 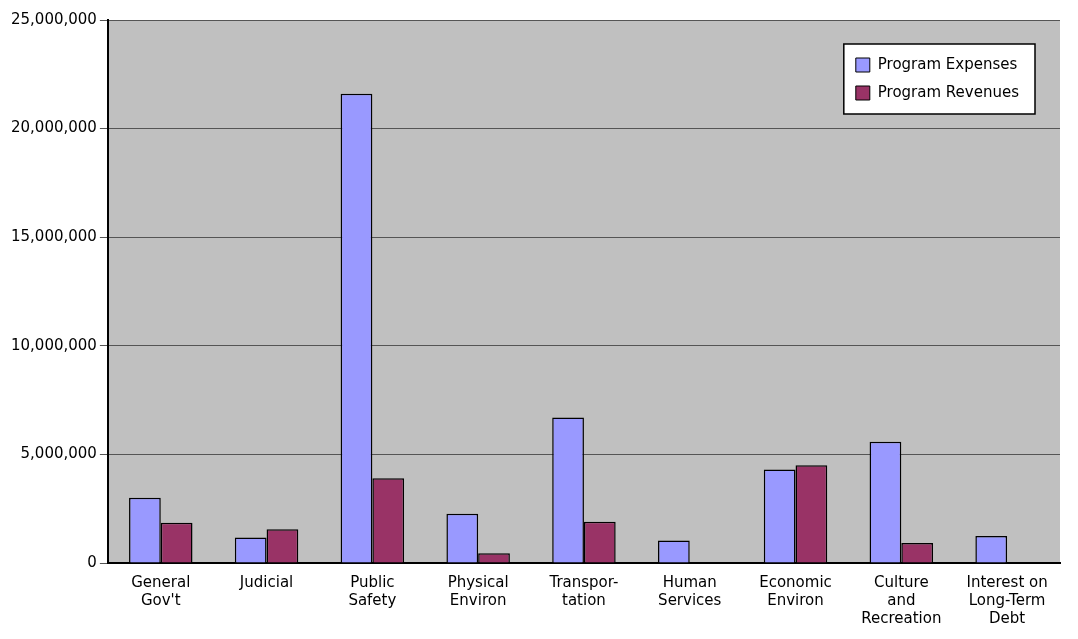 I want to click on x-tick-label: Transpor- tation, so click(x=583, y=590).